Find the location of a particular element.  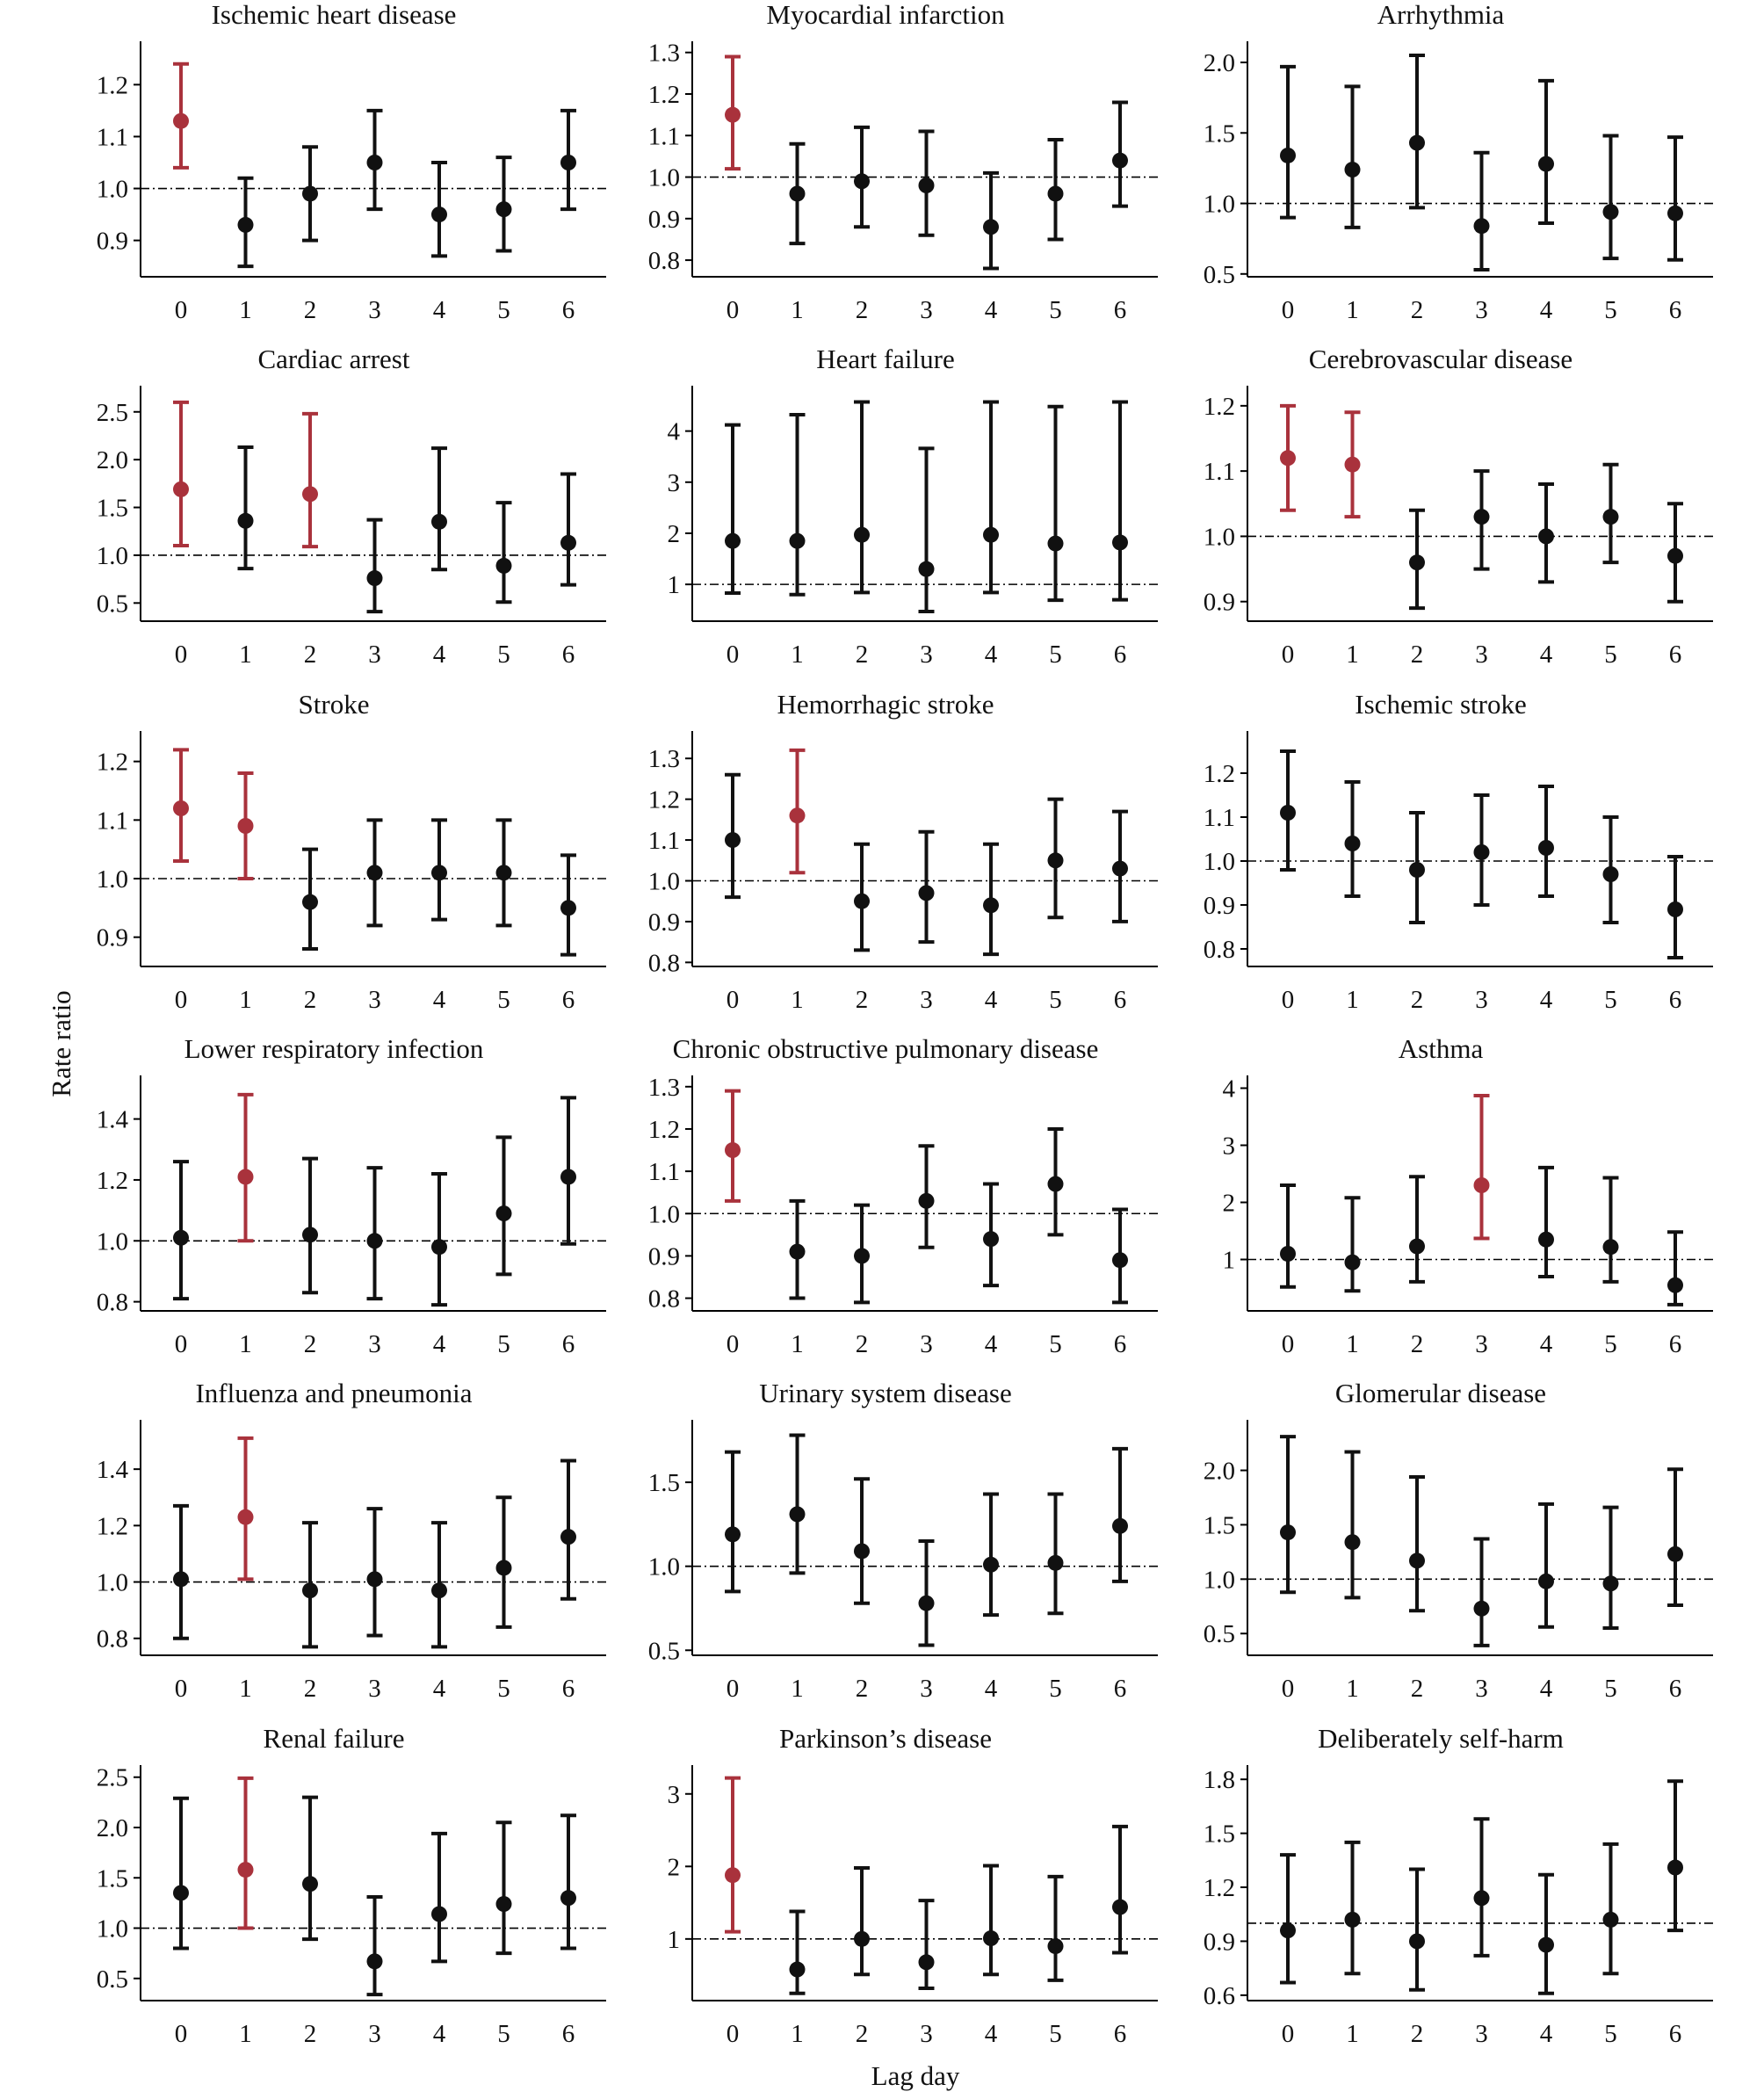

y-tick-label: 0.5 is located at coordinates (1220, 275).